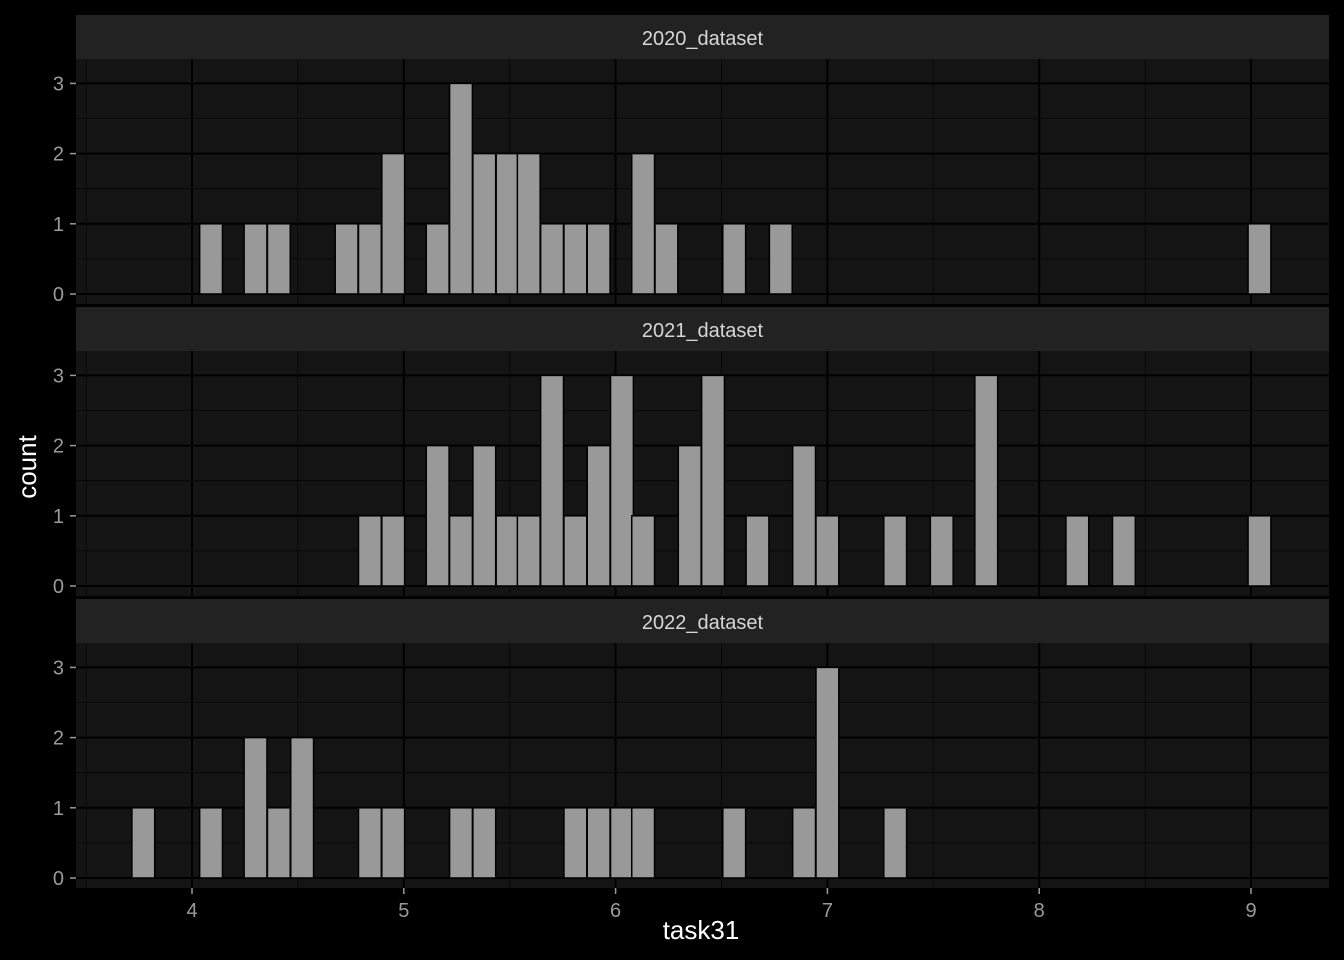 The width and height of the screenshot is (1344, 960). I want to click on x-axis-title: task31, so click(701, 930).